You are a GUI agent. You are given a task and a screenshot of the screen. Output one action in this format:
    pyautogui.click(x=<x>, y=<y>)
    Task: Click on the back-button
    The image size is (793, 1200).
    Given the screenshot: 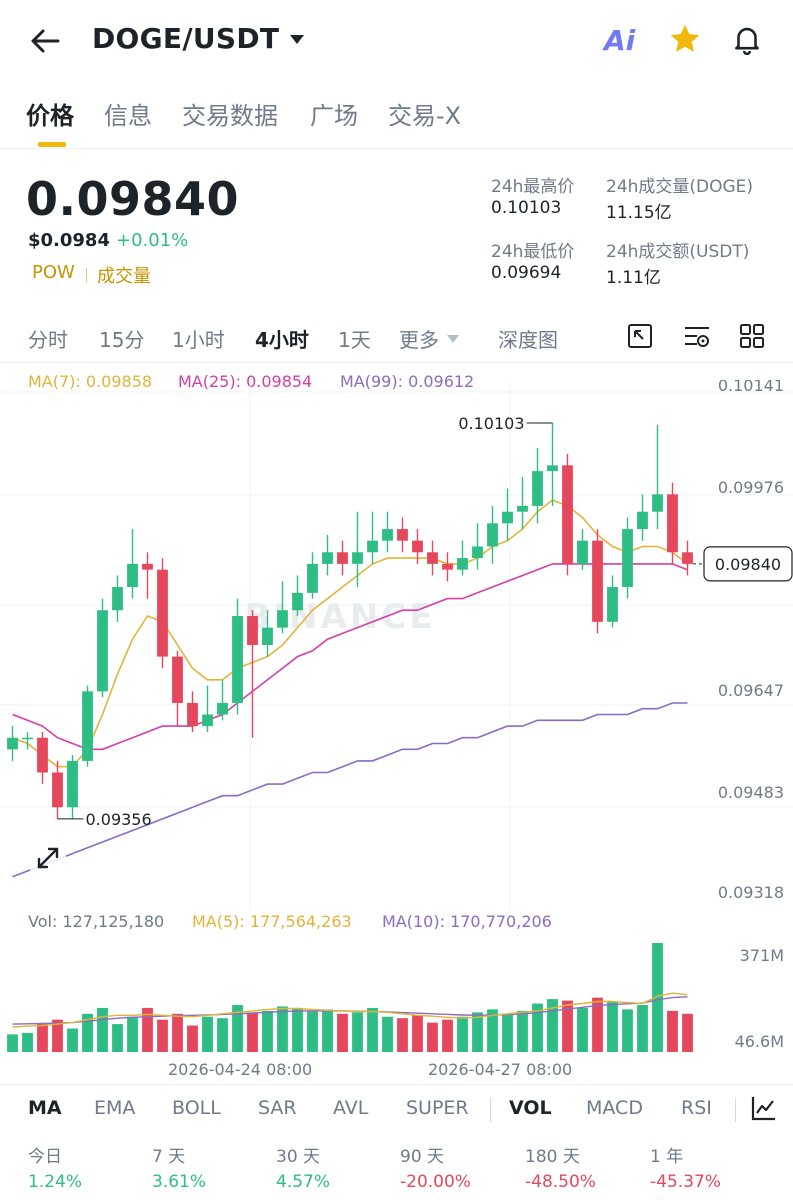 What is the action you would take?
    pyautogui.click(x=45, y=41)
    